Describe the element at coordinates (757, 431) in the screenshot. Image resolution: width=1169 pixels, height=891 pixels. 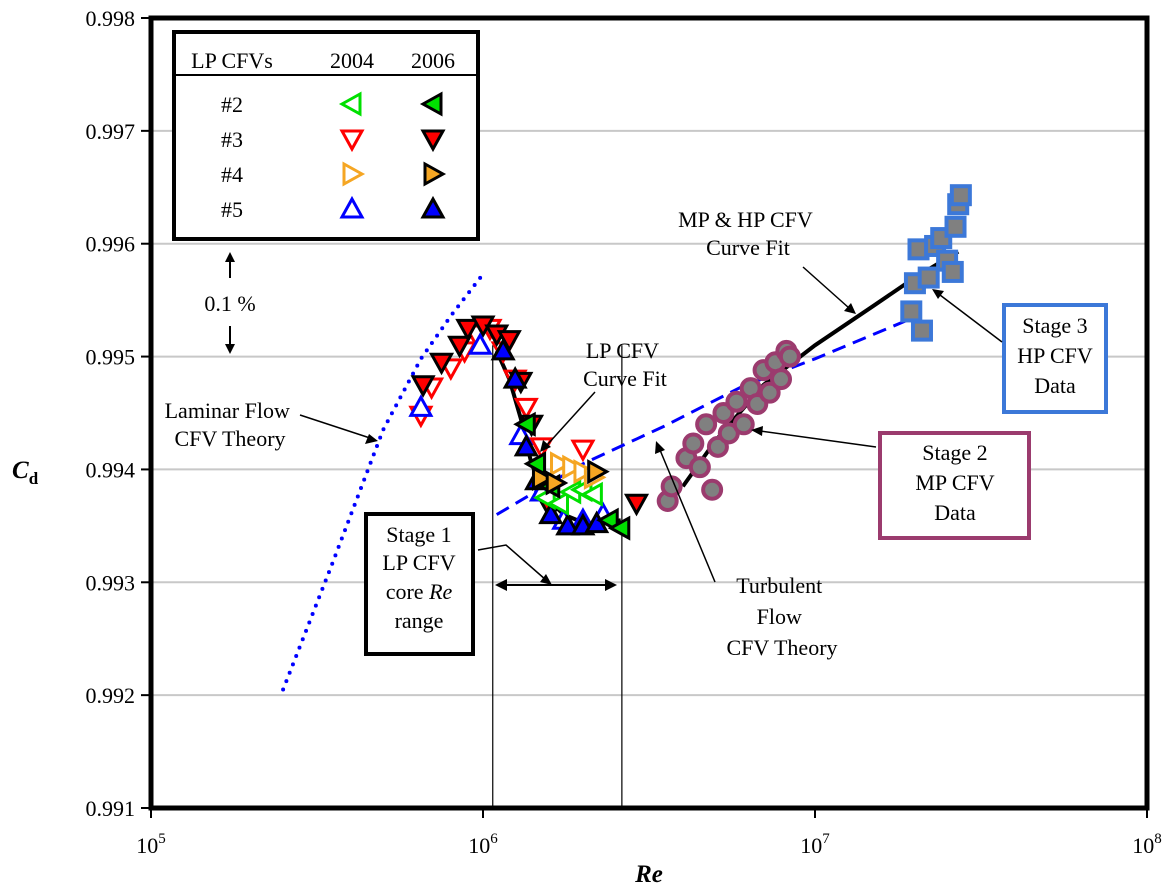
I see `stage2-pointer-head` at that location.